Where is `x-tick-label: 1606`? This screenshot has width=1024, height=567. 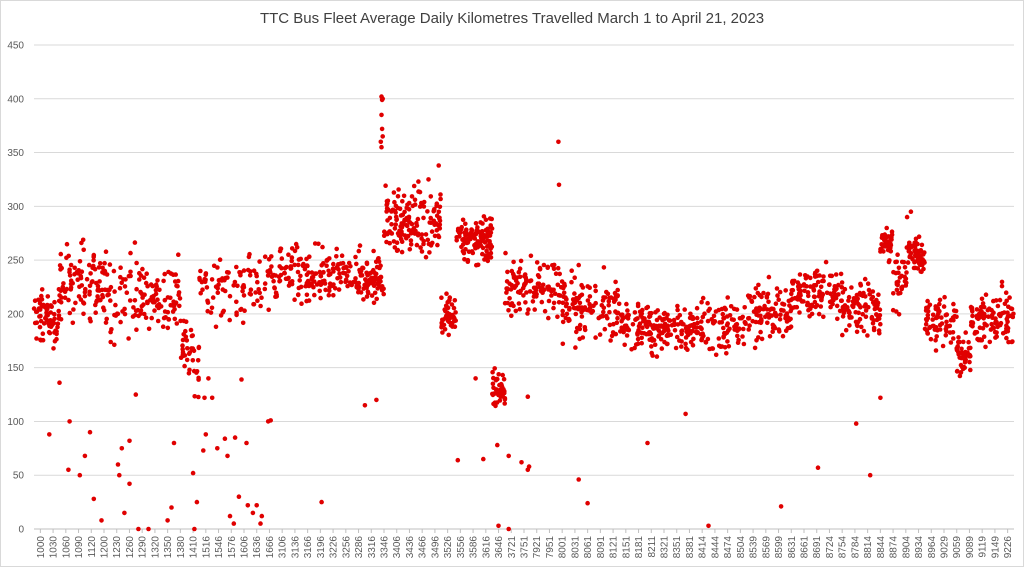 x-tick-label: 1606 is located at coordinates (245, 547).